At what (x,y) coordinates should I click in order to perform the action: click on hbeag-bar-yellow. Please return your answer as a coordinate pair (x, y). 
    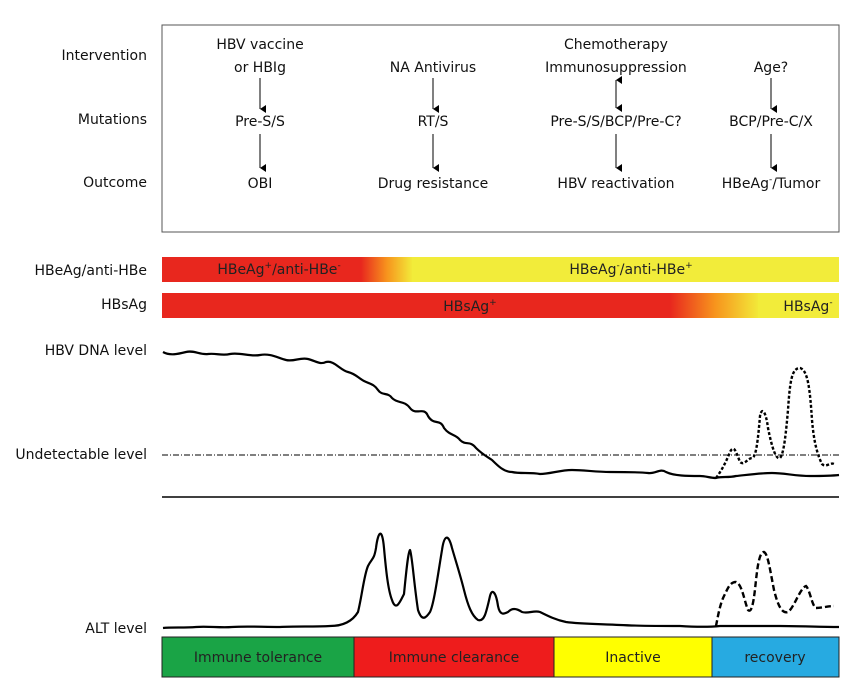
    Looking at the image, I should click on (625, 269).